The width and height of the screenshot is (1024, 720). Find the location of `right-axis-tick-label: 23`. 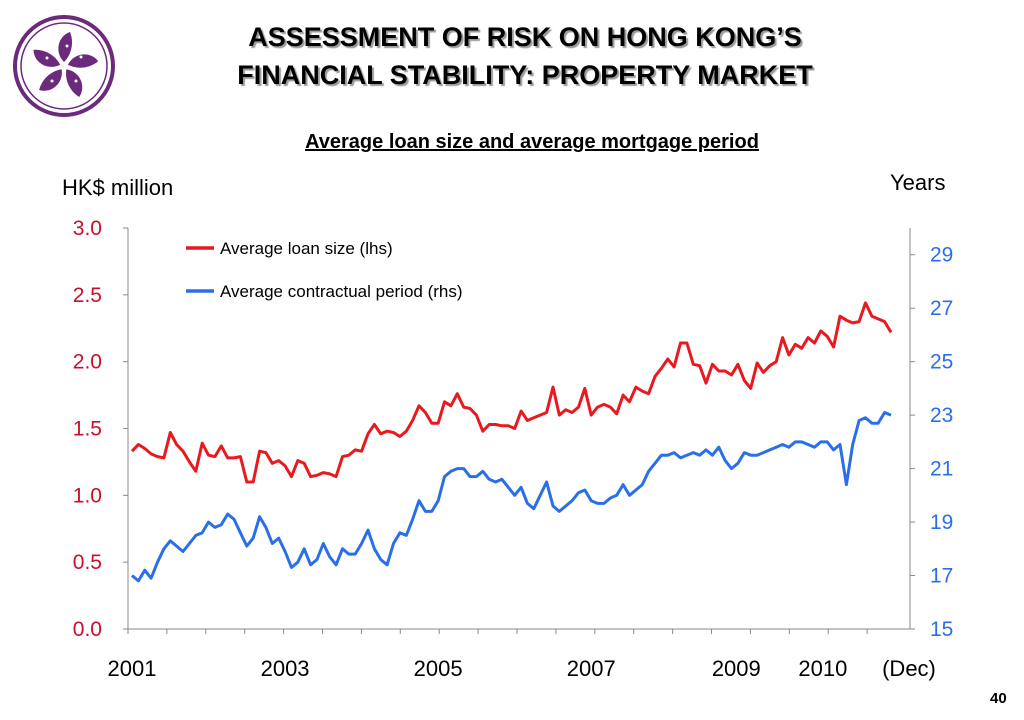

right-axis-tick-label: 23 is located at coordinates (941, 415).